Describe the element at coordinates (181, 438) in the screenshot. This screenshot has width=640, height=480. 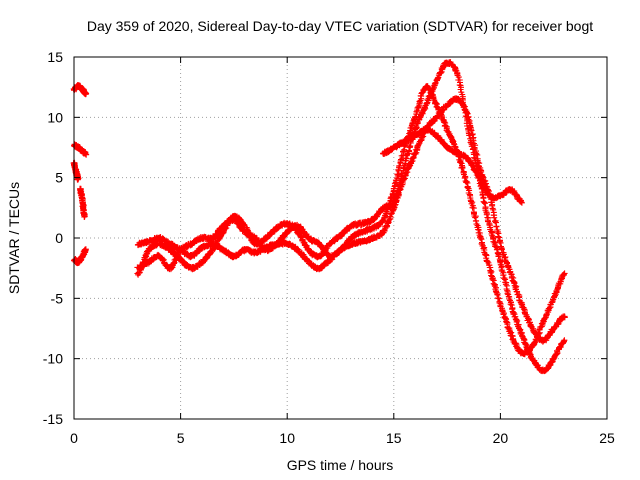
I see `x-tick-label: 5` at that location.